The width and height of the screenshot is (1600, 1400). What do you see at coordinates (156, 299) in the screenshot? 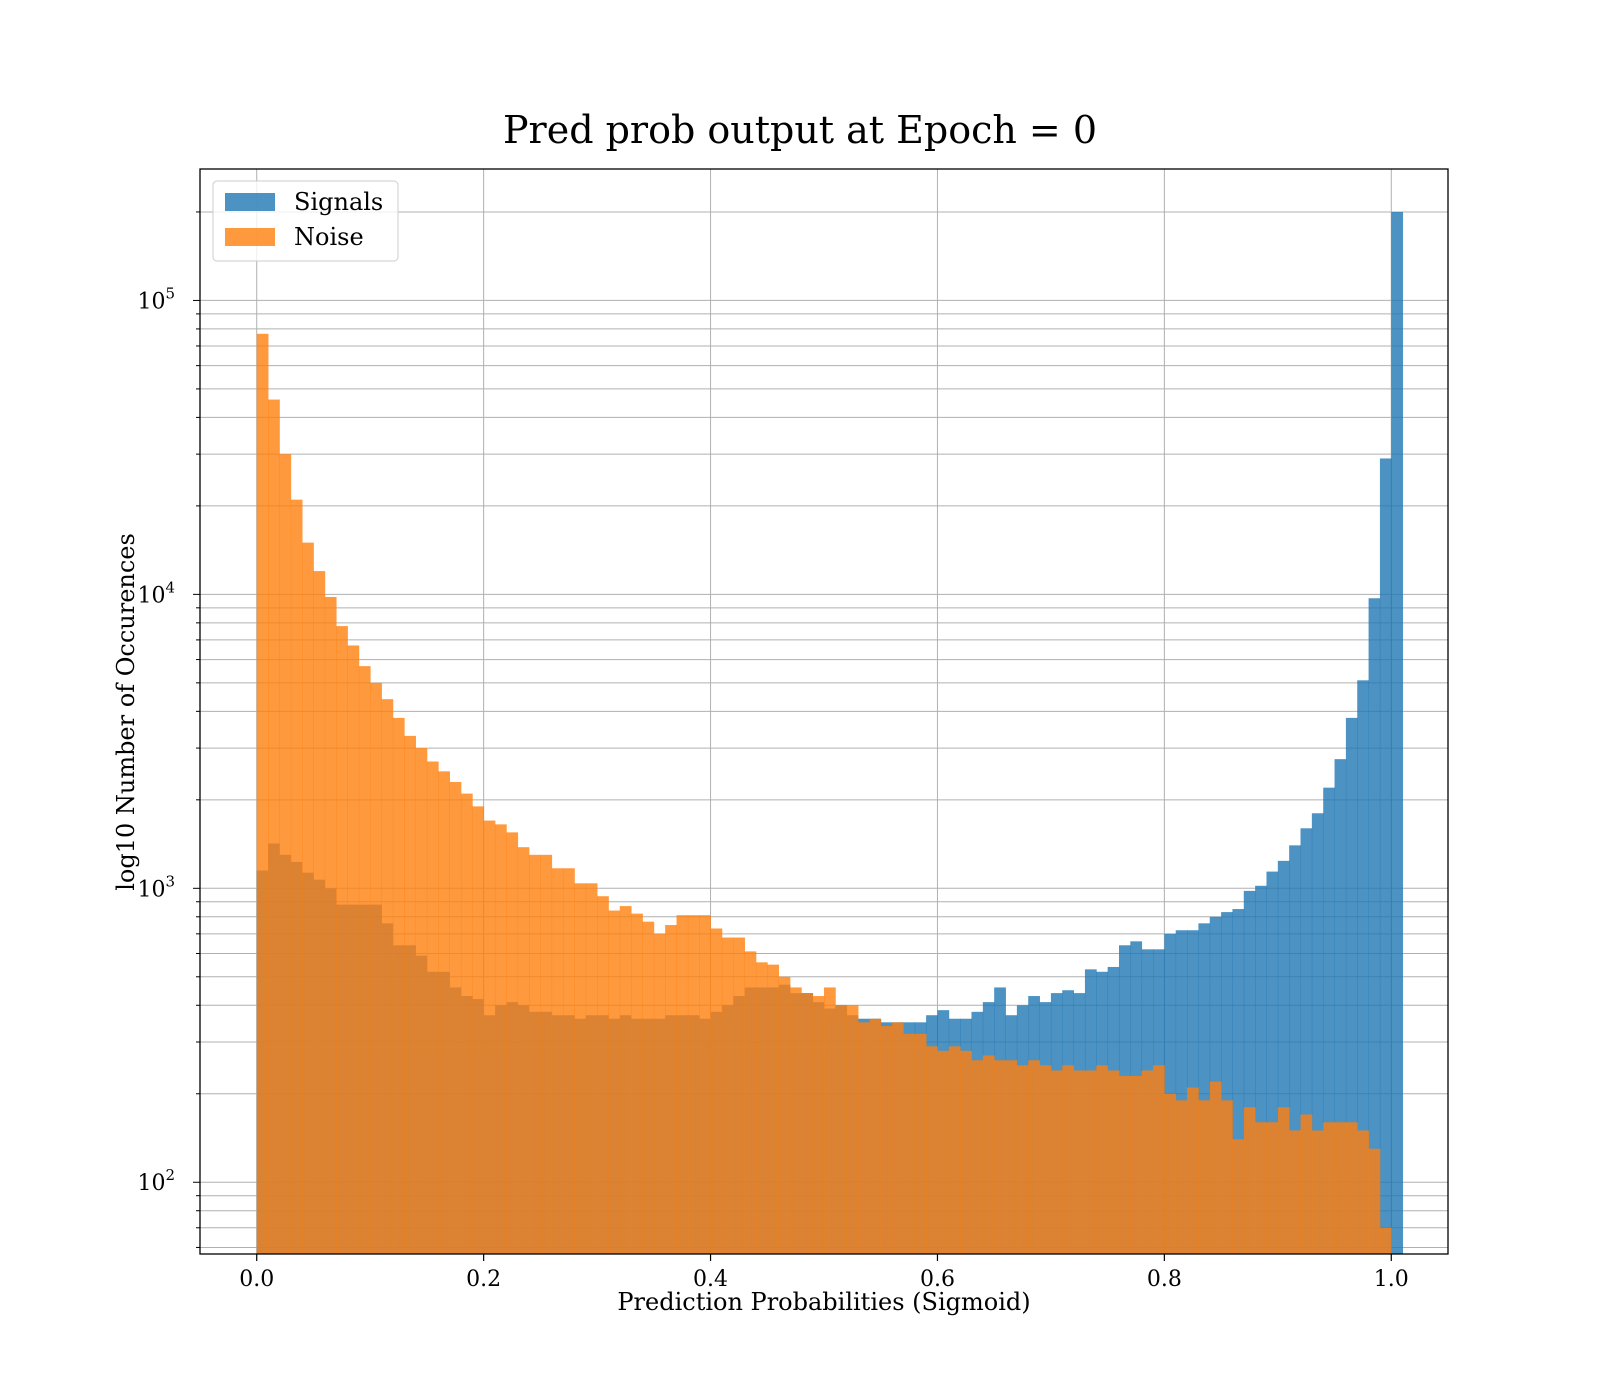
I see `y-tick-label: 10⁵` at bounding box center [156, 299].